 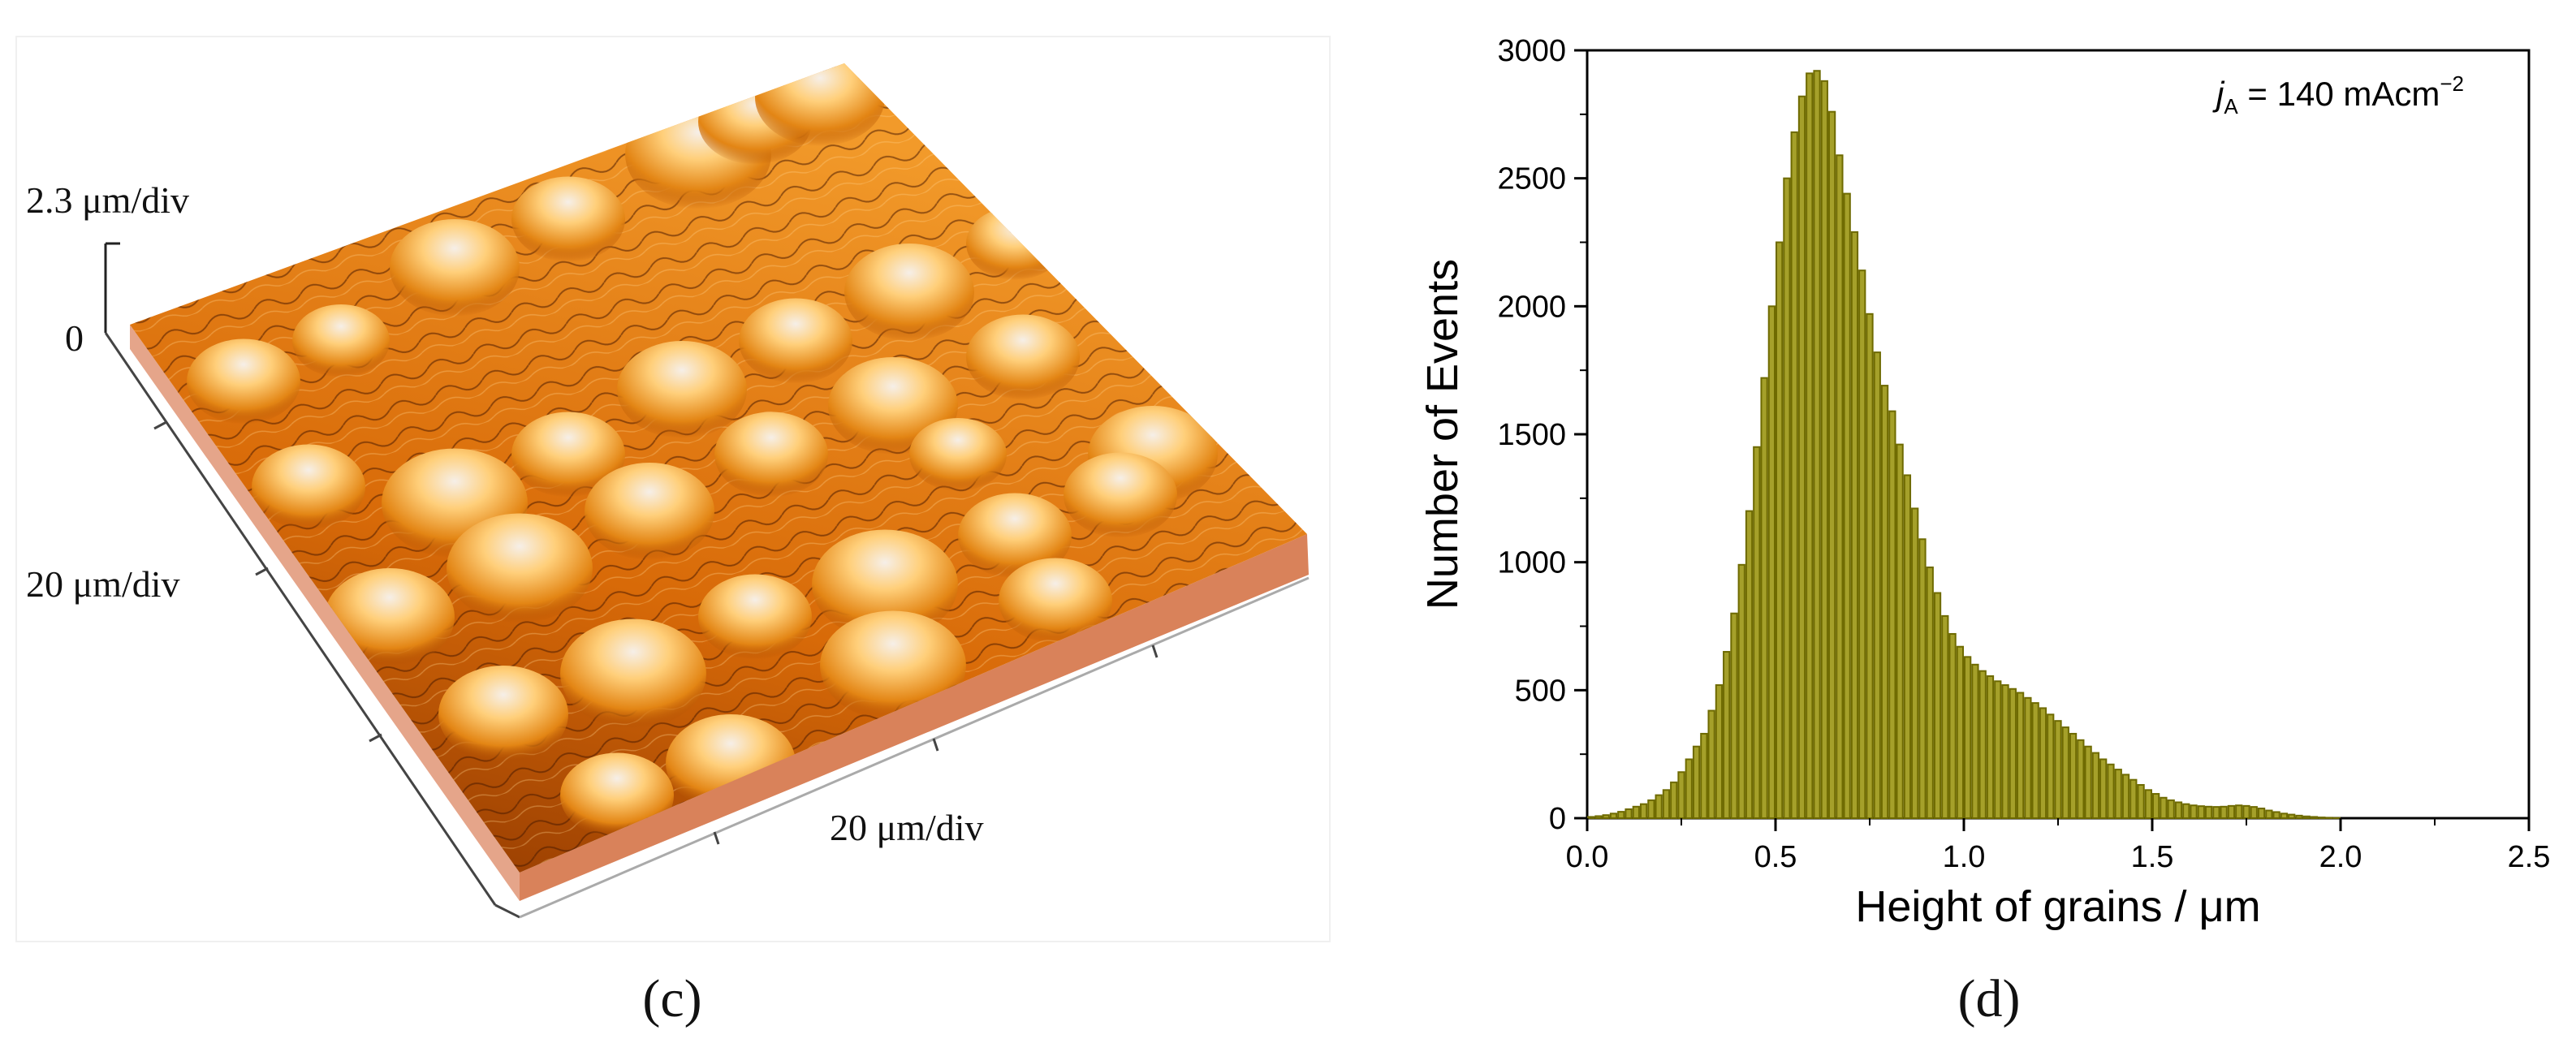 I want to click on y-tick-label: 500, so click(x=1540, y=691).